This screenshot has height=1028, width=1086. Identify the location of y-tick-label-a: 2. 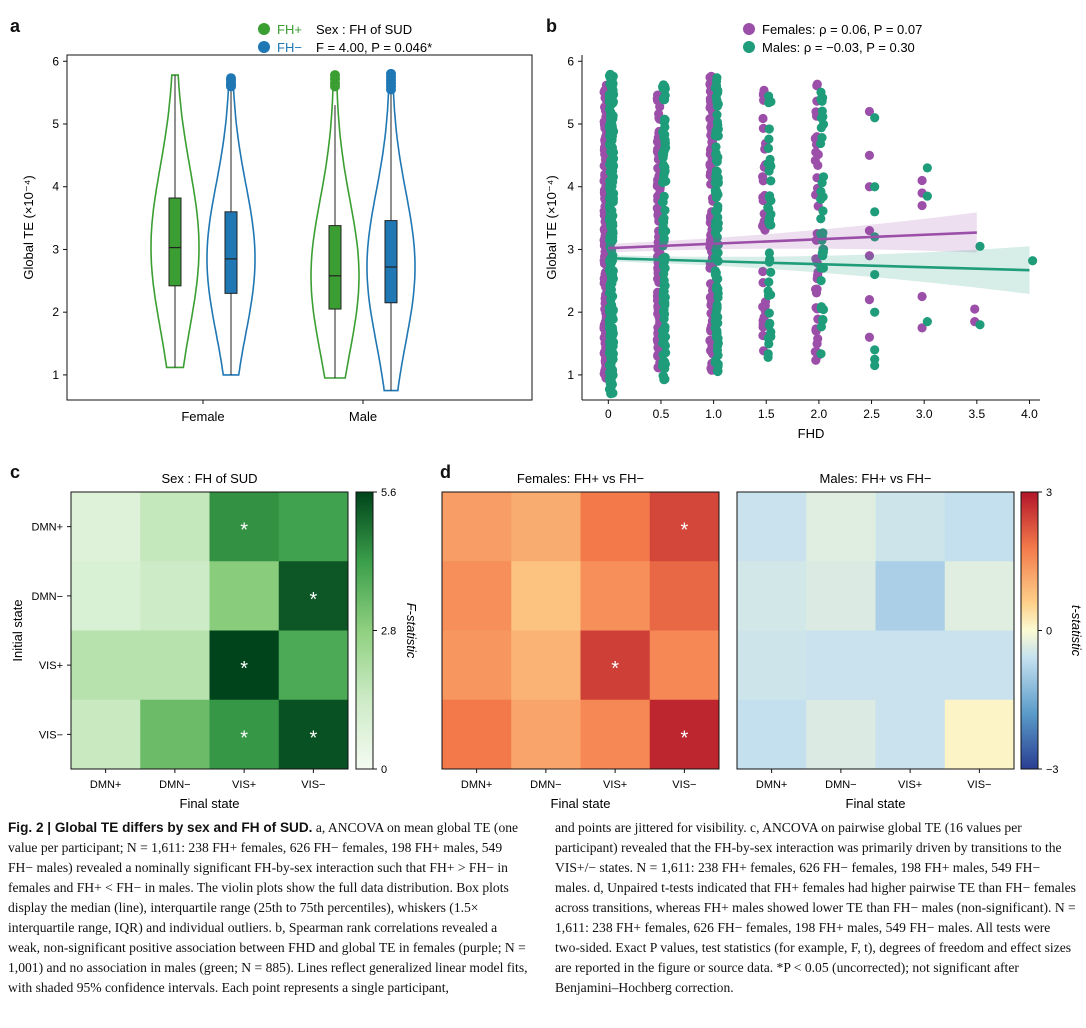
(55, 312).